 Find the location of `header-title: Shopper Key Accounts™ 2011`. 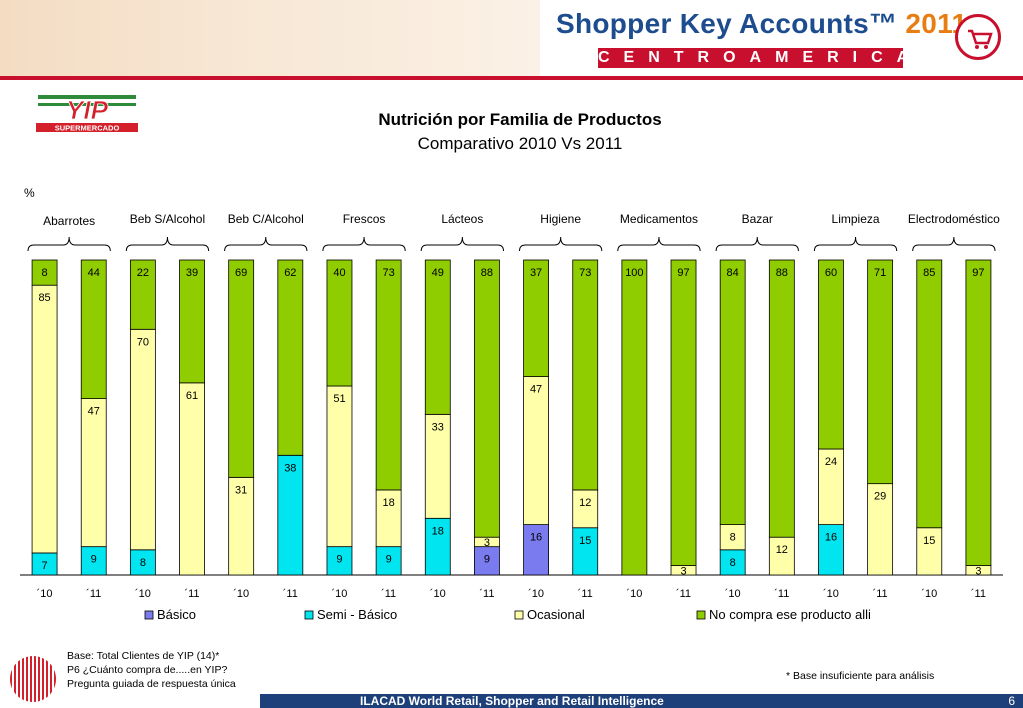

header-title: Shopper Key Accounts™ 2011 is located at coordinates (761, 24).